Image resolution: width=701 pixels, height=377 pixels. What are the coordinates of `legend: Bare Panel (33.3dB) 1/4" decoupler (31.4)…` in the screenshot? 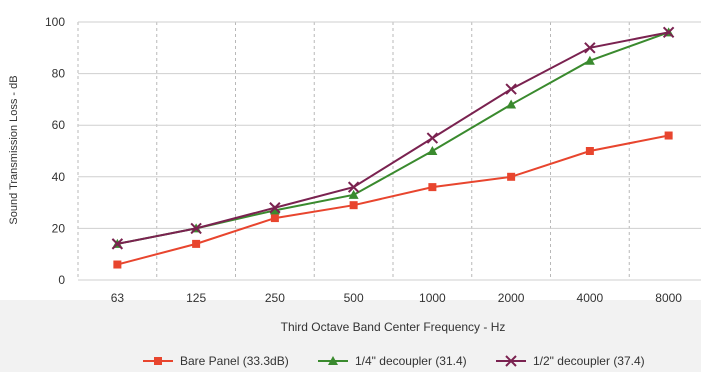 It's located at (394, 361).